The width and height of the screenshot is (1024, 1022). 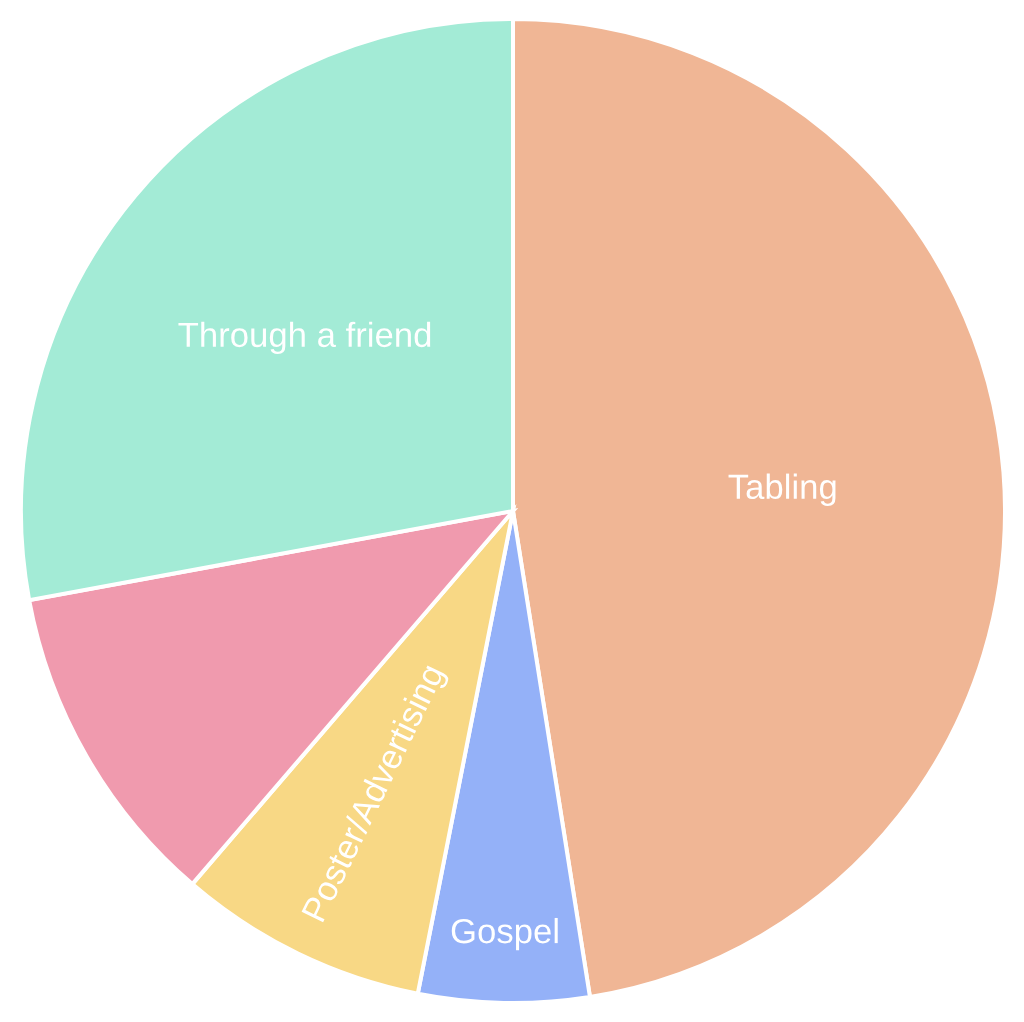 What do you see at coordinates (504, 934) in the screenshot?
I see `slice-label: Gospel` at bounding box center [504, 934].